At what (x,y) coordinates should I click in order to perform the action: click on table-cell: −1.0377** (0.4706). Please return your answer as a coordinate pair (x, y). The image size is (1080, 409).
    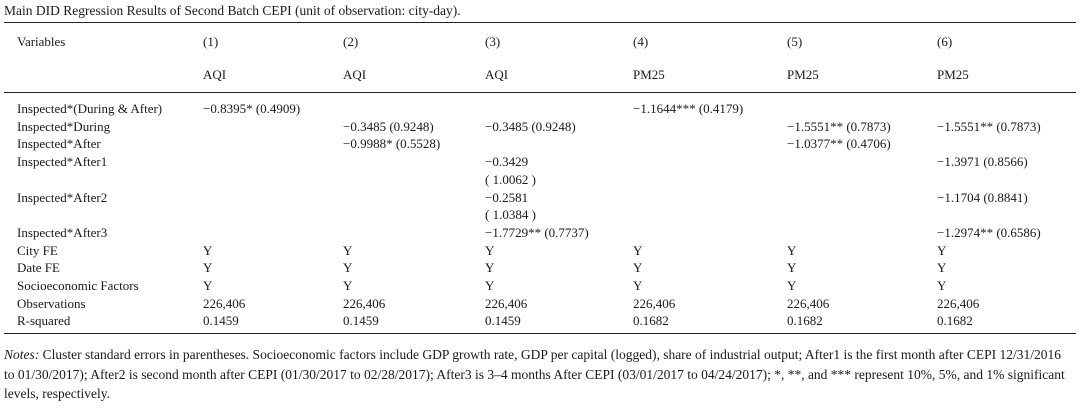
    Looking at the image, I should click on (839, 144).